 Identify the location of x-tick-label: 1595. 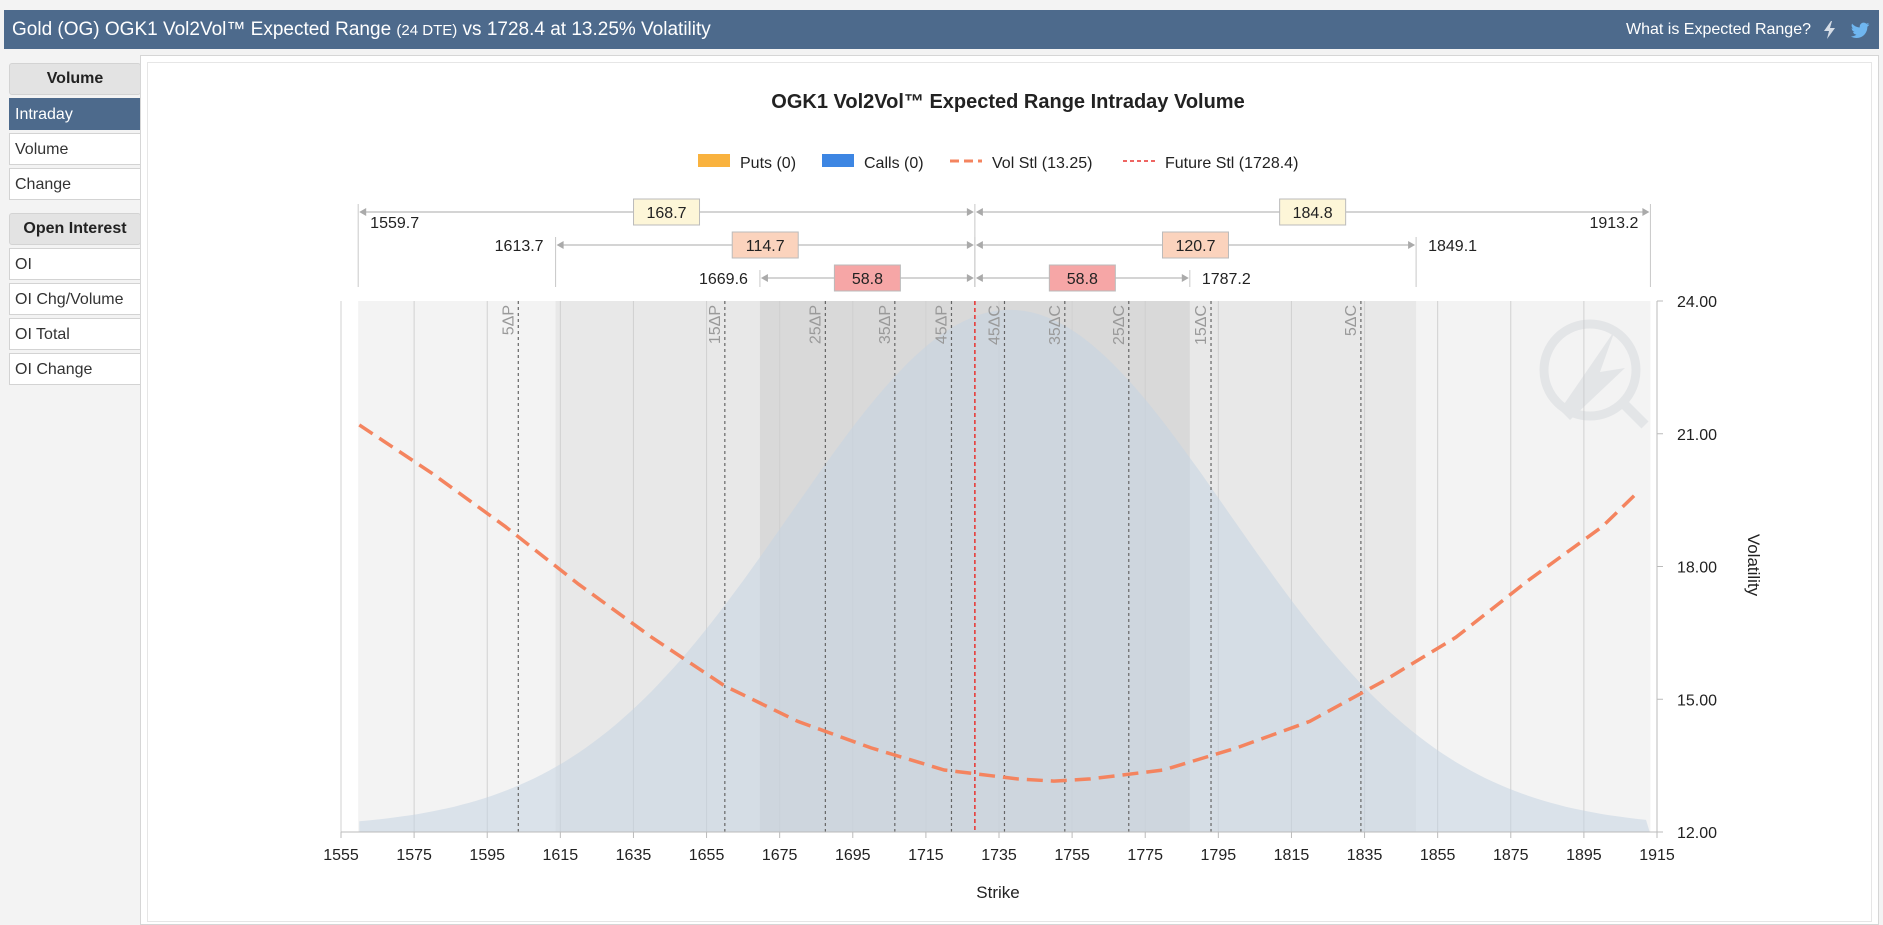
(487, 855).